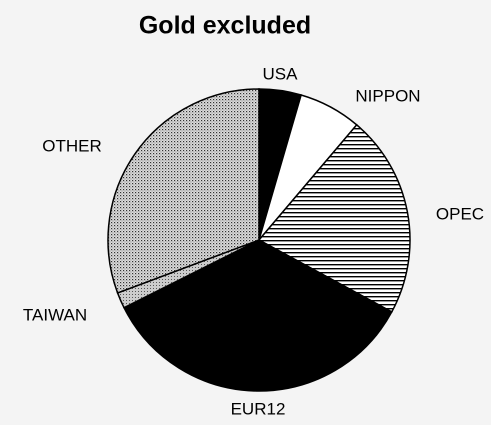 Image resolution: width=491 pixels, height=425 pixels. I want to click on pie-slice, so click(334, 218).